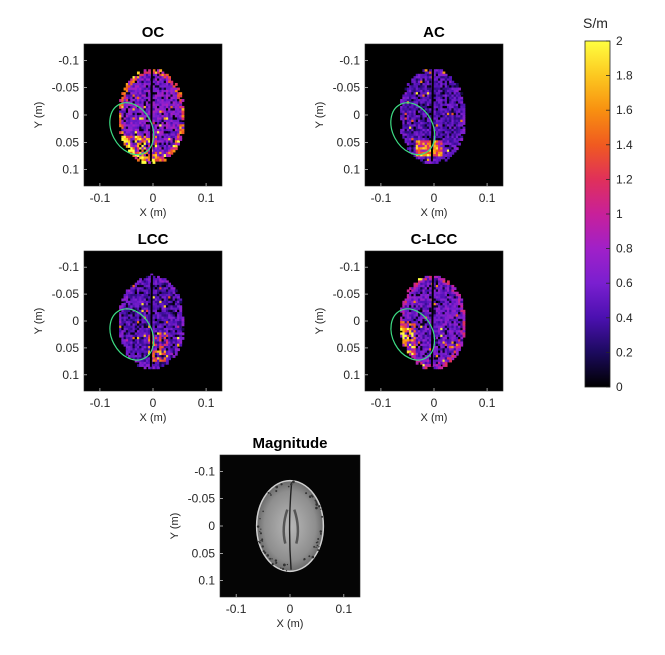 This screenshot has width=665, height=655. I want to click on panel-title: Magnitude, so click(290, 443).